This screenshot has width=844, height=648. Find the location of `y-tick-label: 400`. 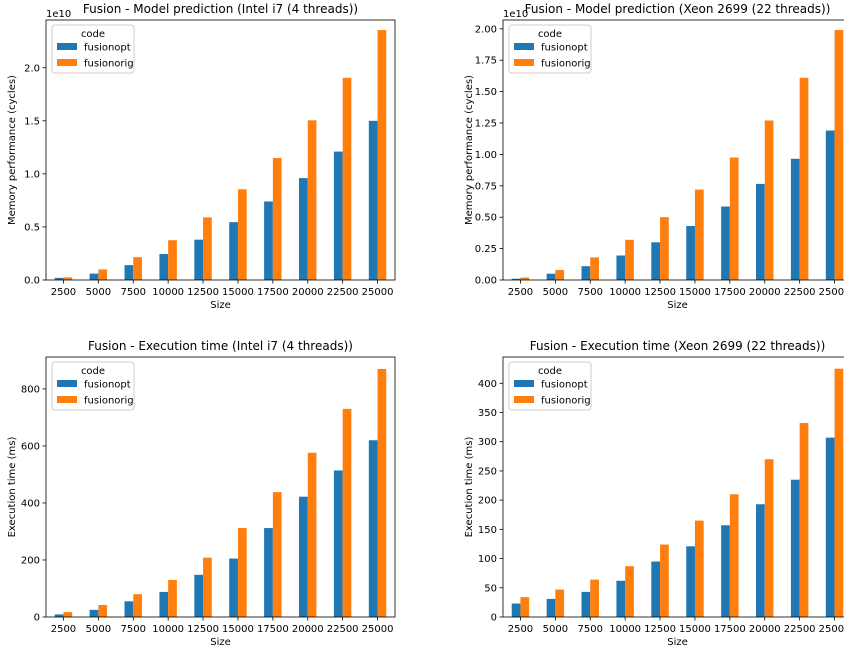

y-tick-label: 400 is located at coordinates (487, 384).